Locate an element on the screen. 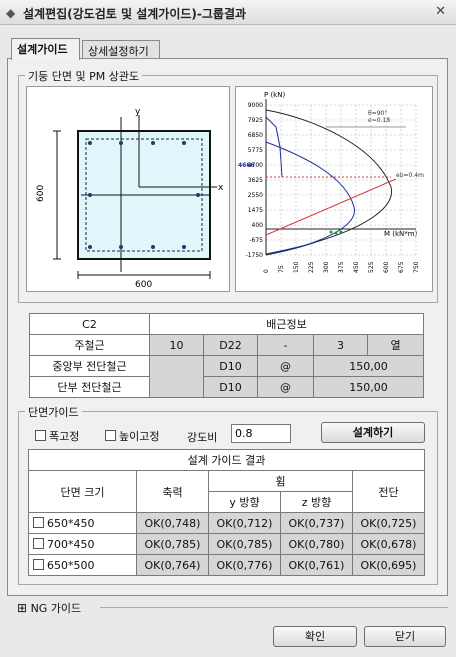 This screenshot has width=456, height=657. app-icon: ◆ is located at coordinates (11, 13).